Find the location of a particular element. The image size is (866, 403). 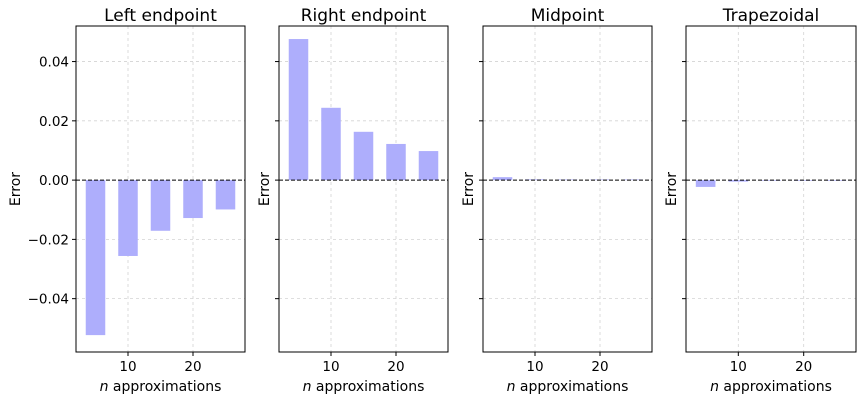

chart-title: Right endpoint is located at coordinates (364, 16).